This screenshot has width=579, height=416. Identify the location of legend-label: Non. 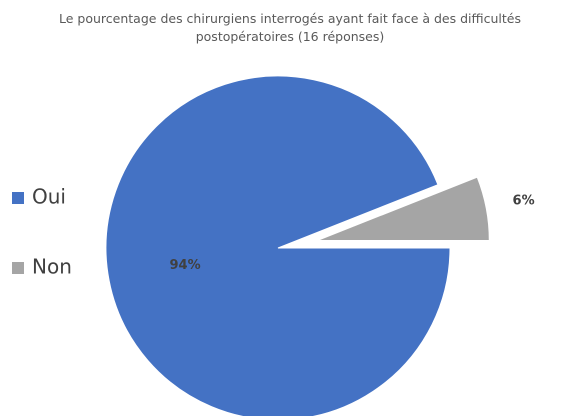
(52, 267).